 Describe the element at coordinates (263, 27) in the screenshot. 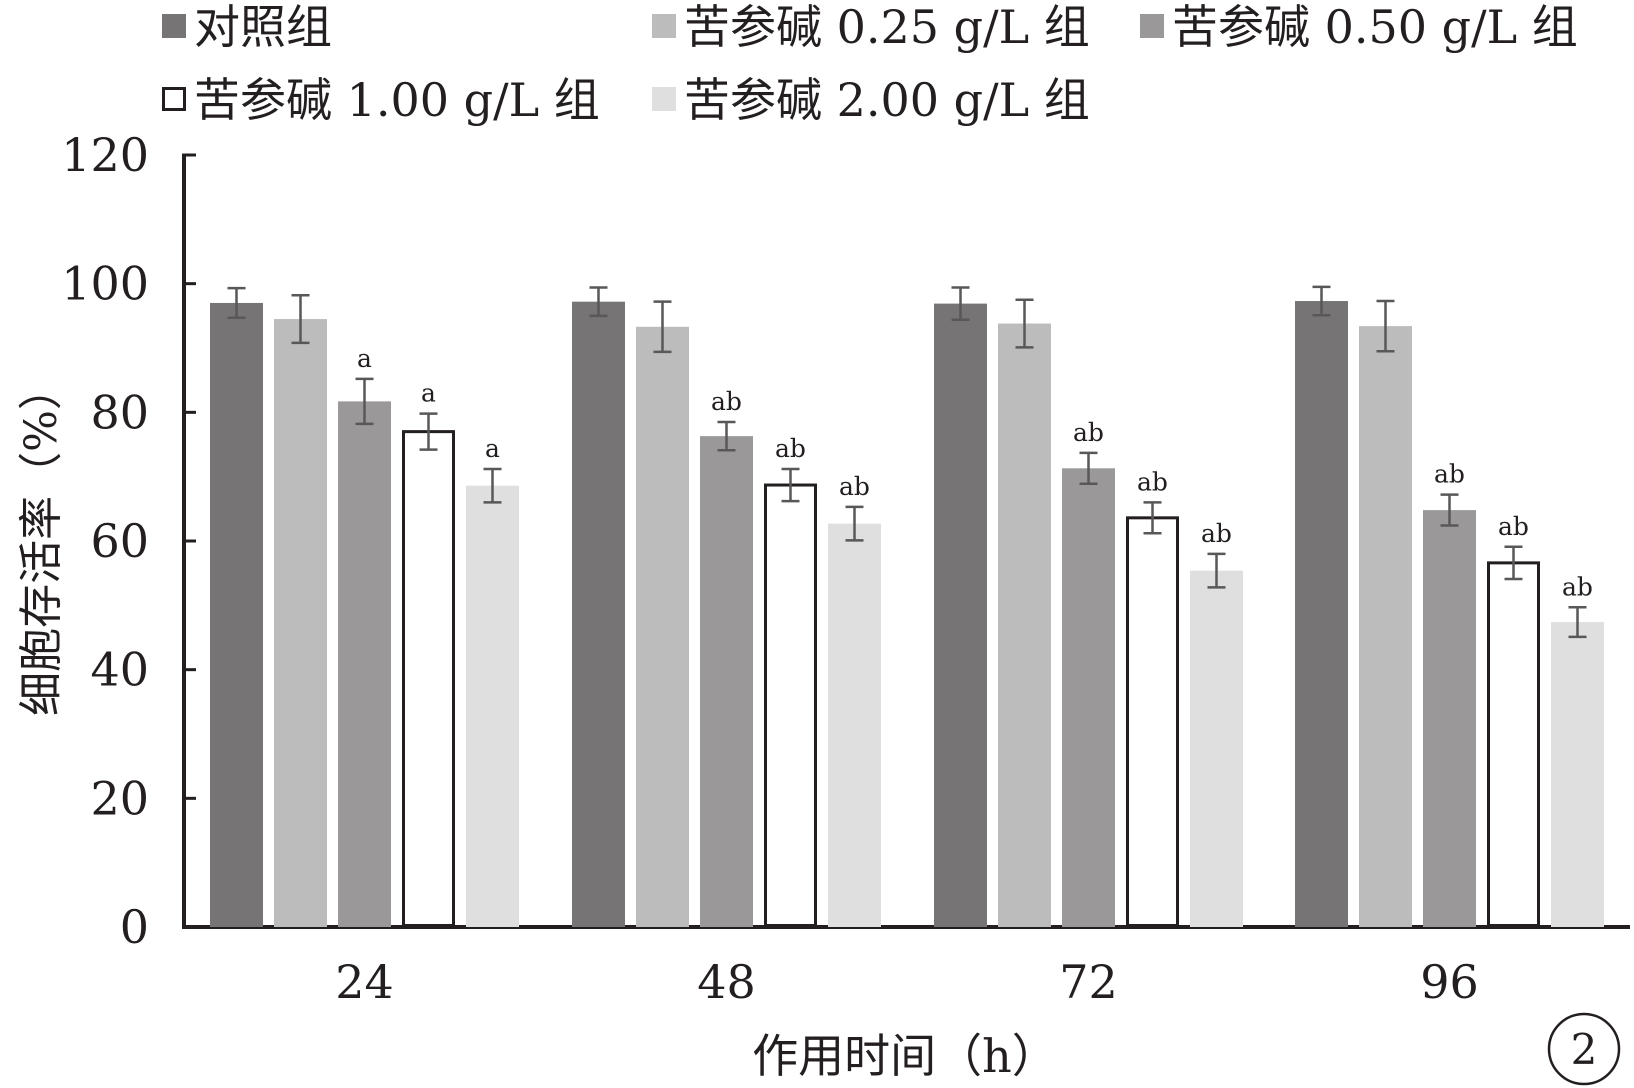

I see `legend-label: 对照组` at that location.